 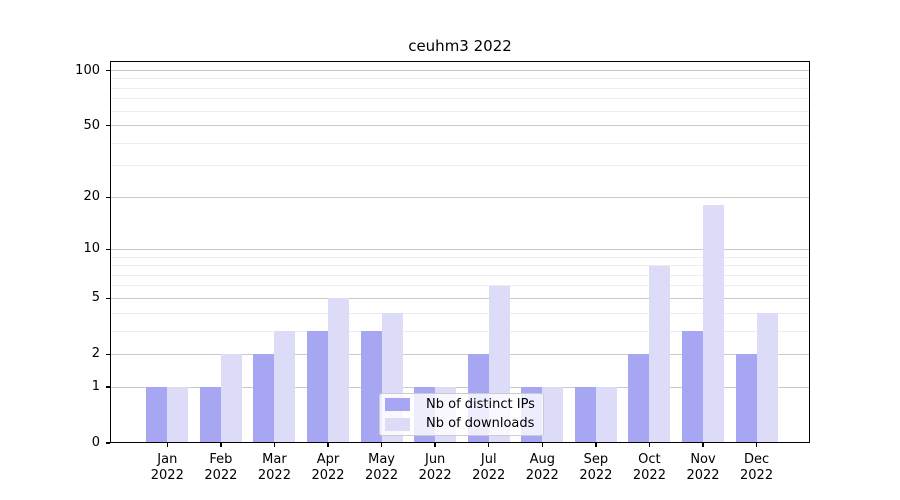 I want to click on chart-title: ceuhm3 2022, so click(x=460, y=46).